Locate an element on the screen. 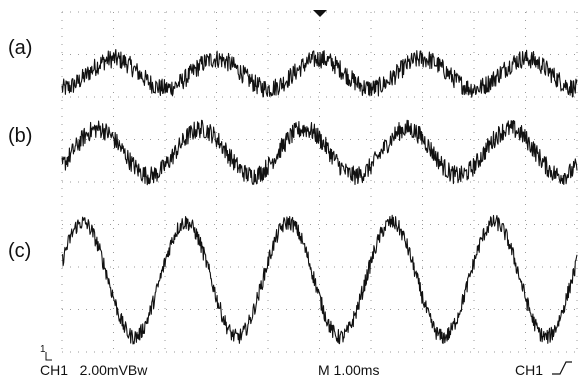  trace-label-c: (c) is located at coordinates (19, 251).